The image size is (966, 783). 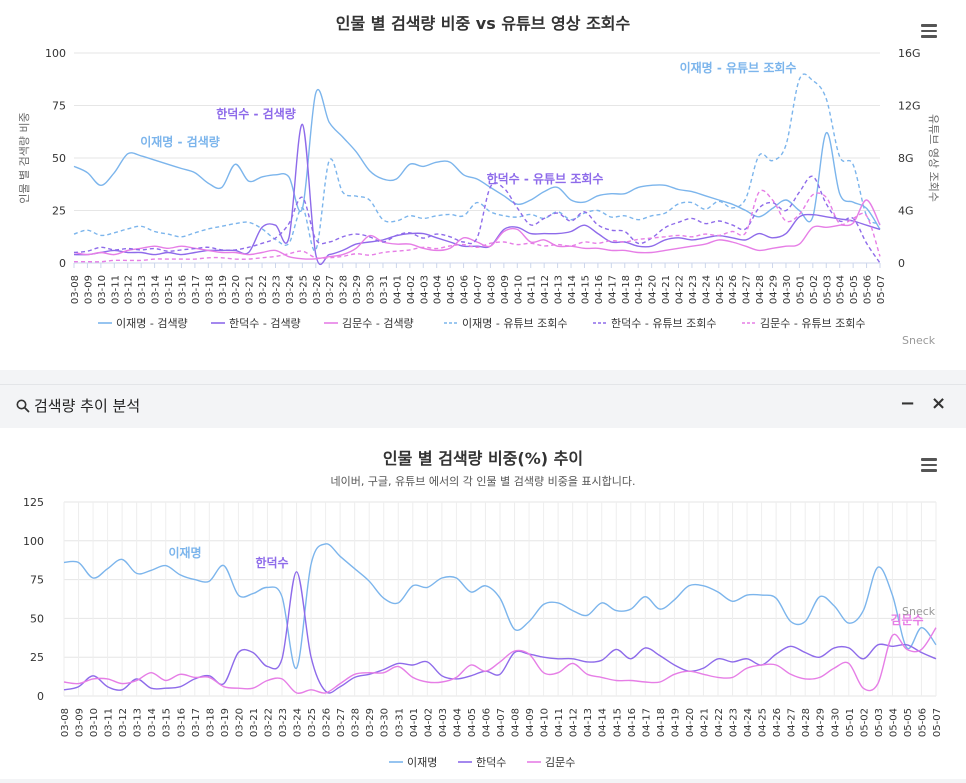 What do you see at coordinates (491, 762) in the screenshot?
I see `legend-item: 한덕수` at bounding box center [491, 762].